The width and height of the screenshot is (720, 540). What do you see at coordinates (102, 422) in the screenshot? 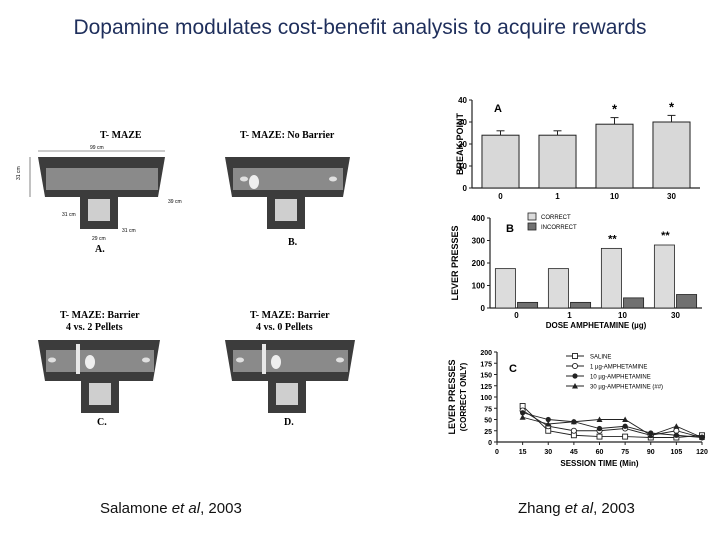
I see `maze-c-label: C.` at bounding box center [102, 422].